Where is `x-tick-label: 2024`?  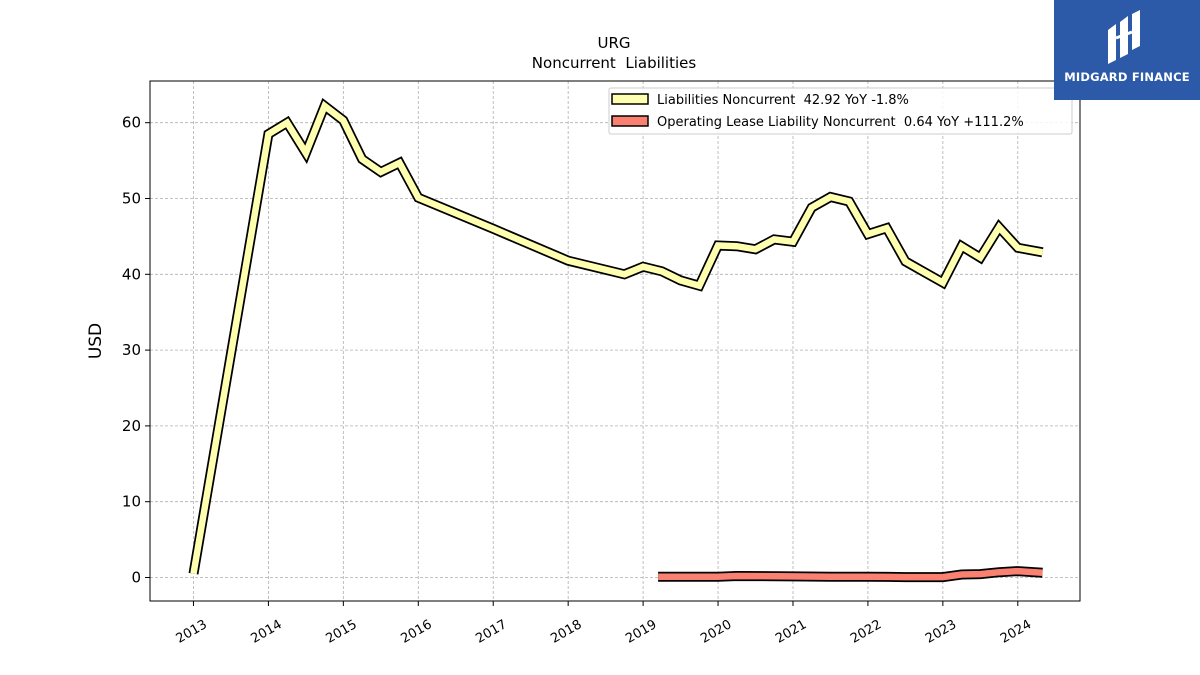
x-tick-label: 2024 is located at coordinates (1016, 632).